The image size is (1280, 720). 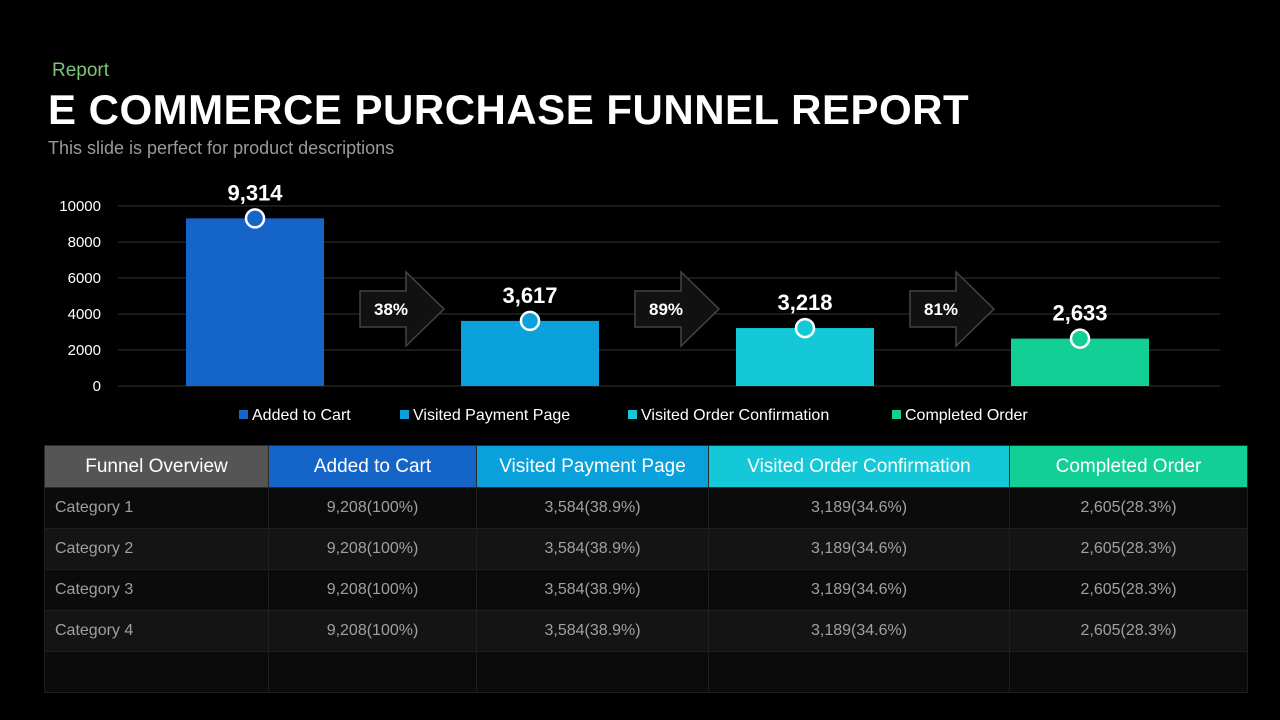 I want to click on y-tick-label: 10000, so click(x=80, y=206).